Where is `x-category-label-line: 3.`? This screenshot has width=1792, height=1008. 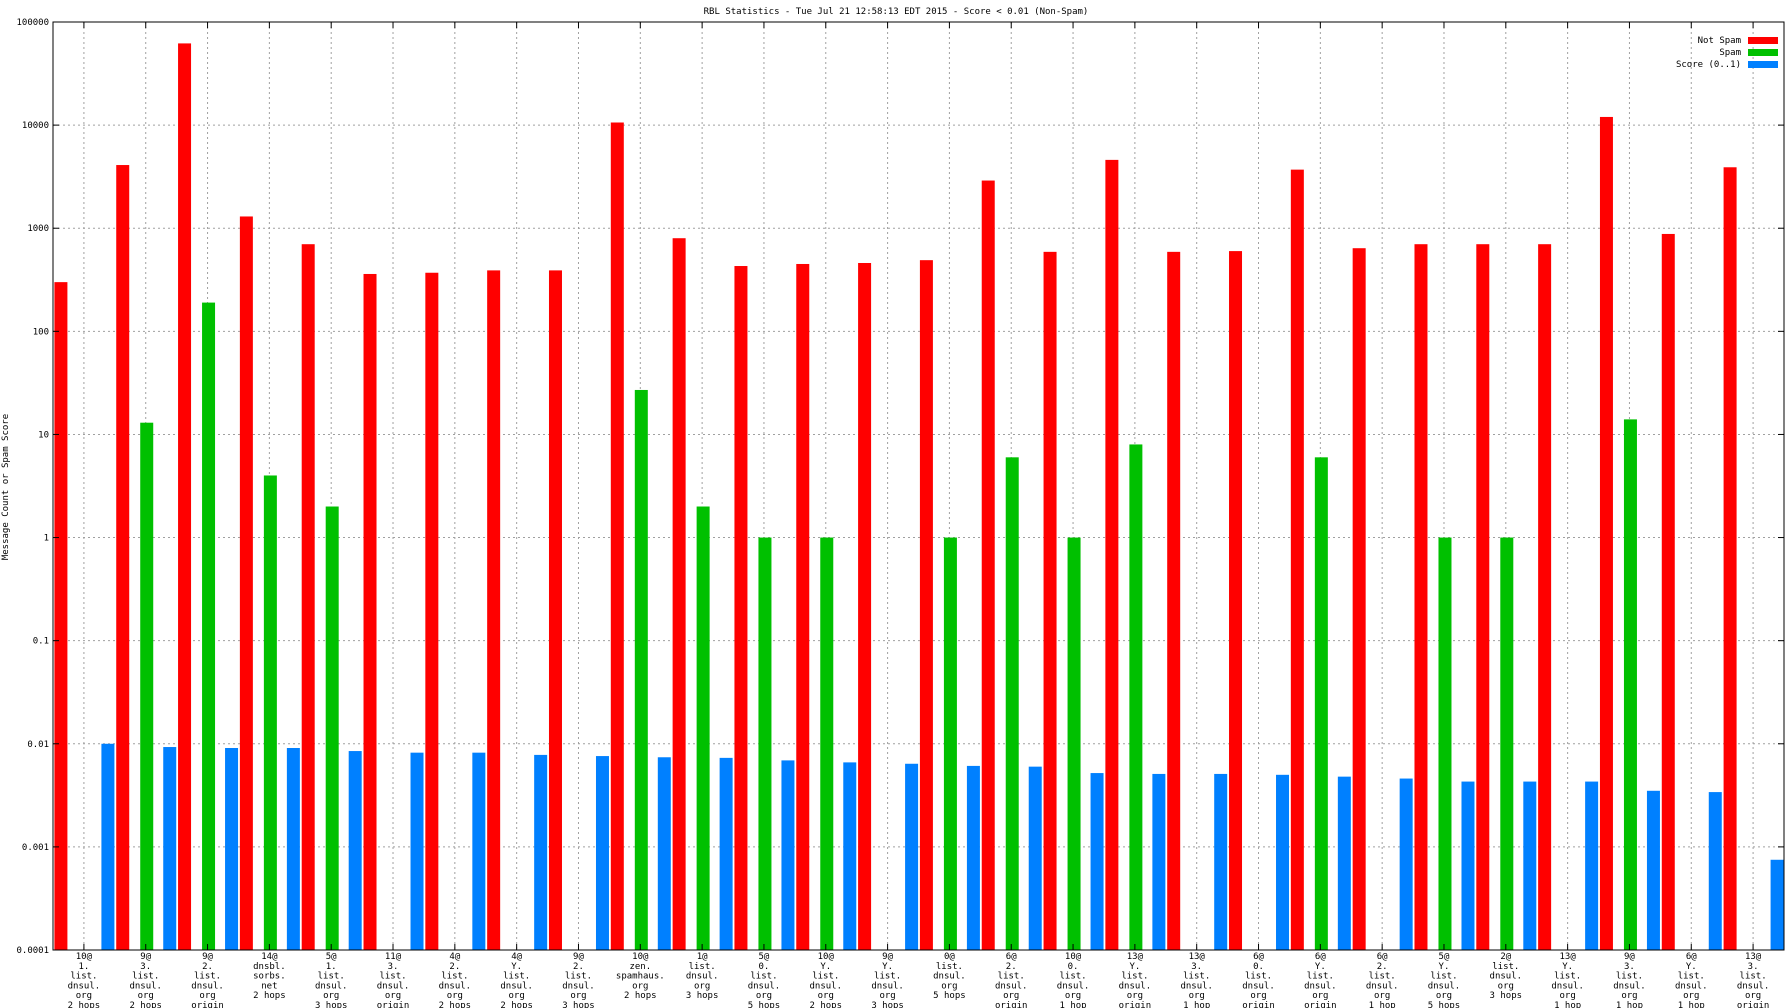 x-category-label-line: 3. is located at coordinates (1196, 967).